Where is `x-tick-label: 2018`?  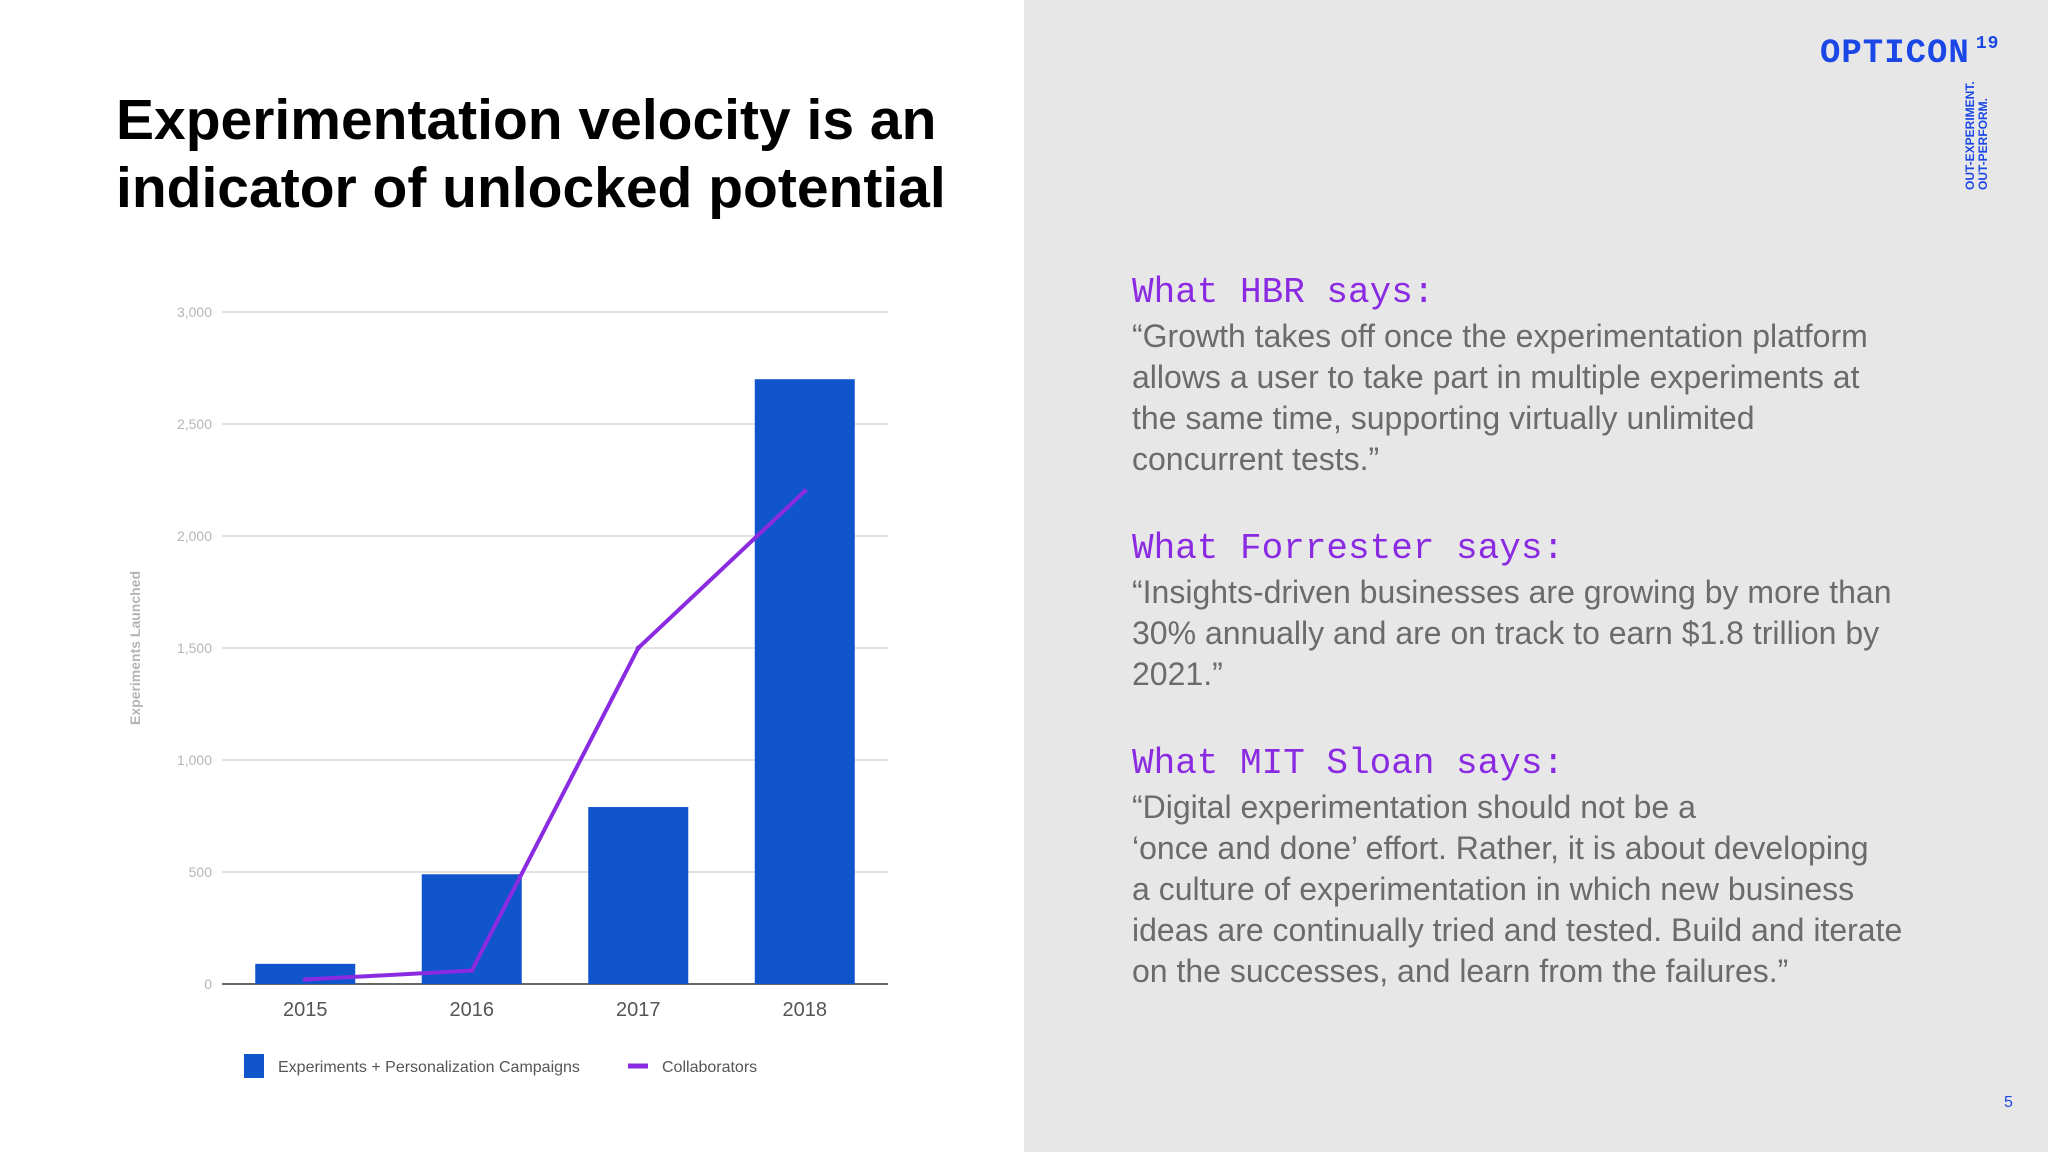
x-tick-label: 2018 is located at coordinates (805, 1010).